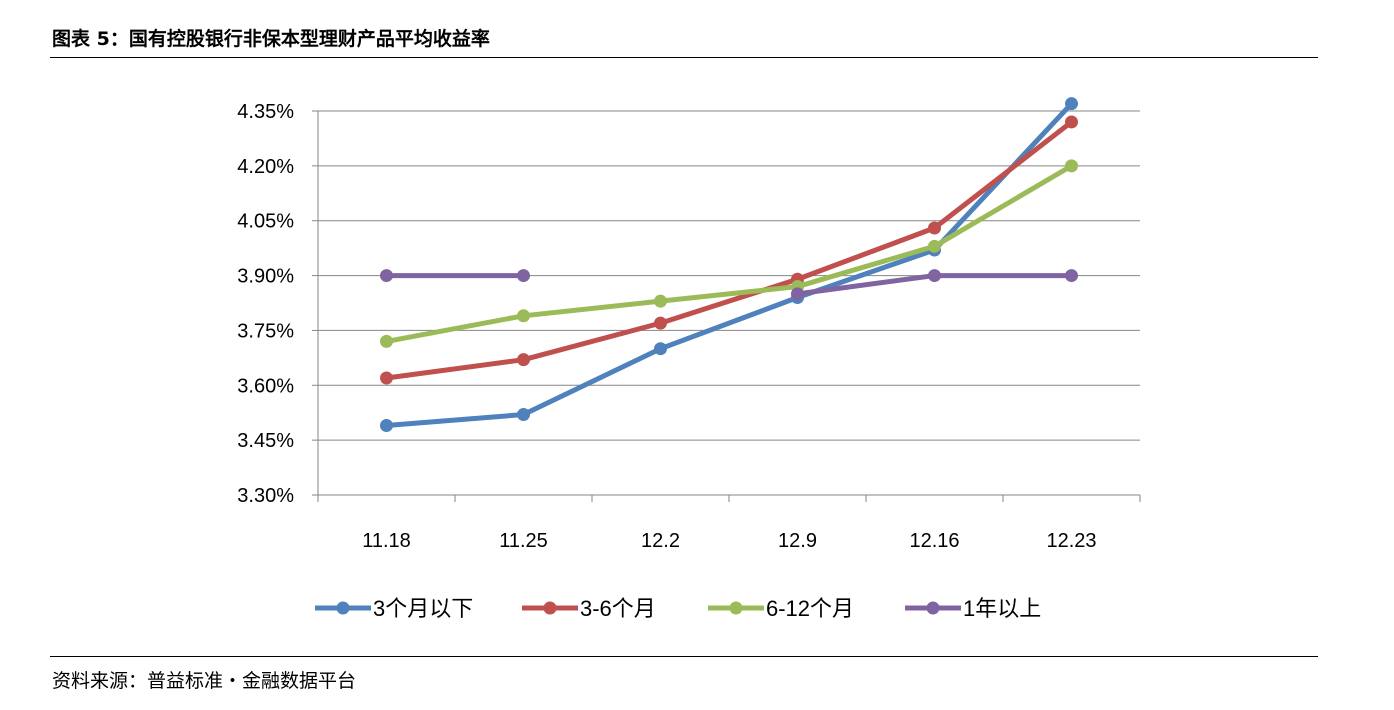 The image size is (1394, 710). What do you see at coordinates (265, 441) in the screenshot?
I see `y-tick-label: 3.45%` at bounding box center [265, 441].